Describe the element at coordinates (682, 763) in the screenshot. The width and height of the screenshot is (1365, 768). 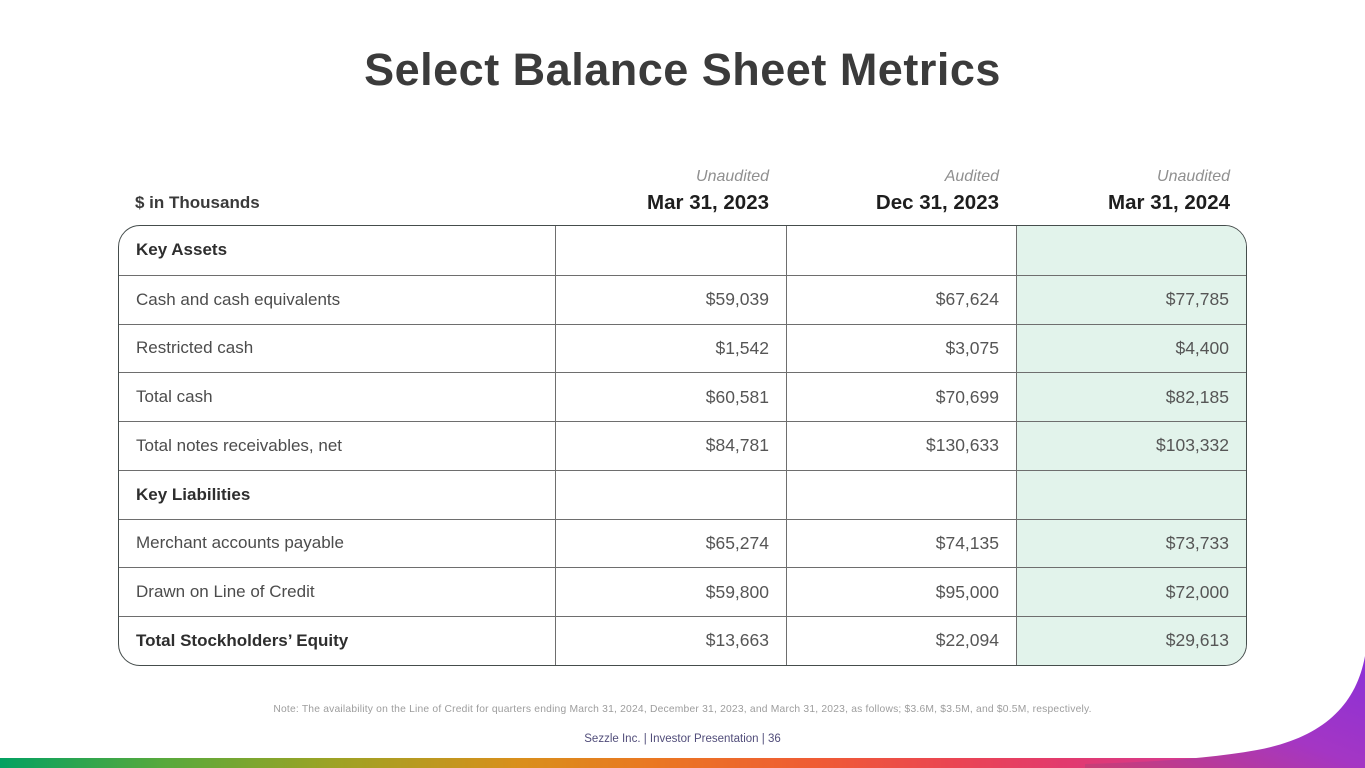
I see `gradient-bar` at that location.